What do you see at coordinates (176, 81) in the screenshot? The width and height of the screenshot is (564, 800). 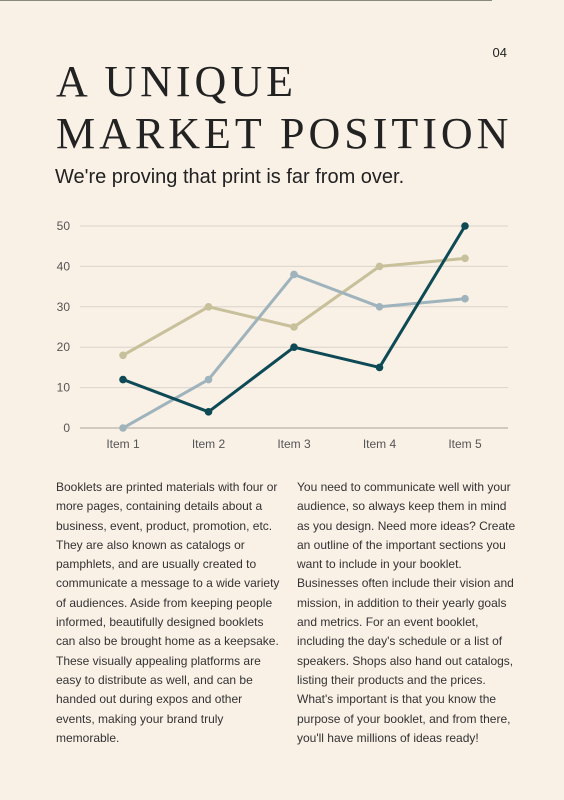 I see `title-line-1: A UNIQUE` at bounding box center [176, 81].